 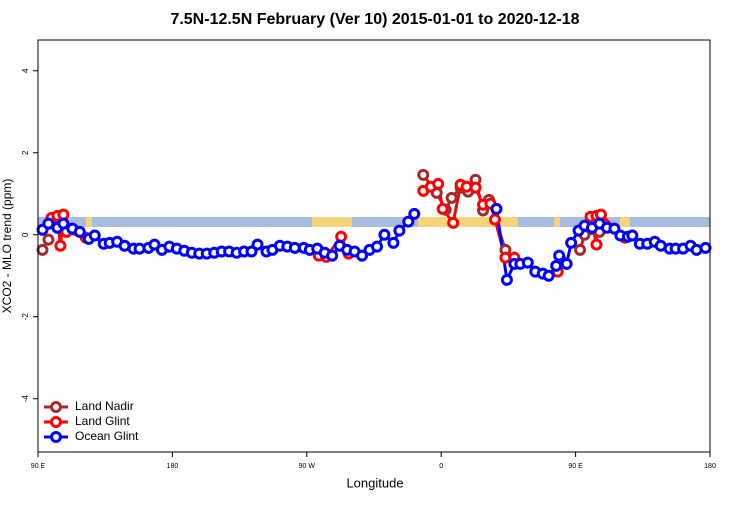 What do you see at coordinates (374, 222) in the screenshot?
I see `background-band` at bounding box center [374, 222].